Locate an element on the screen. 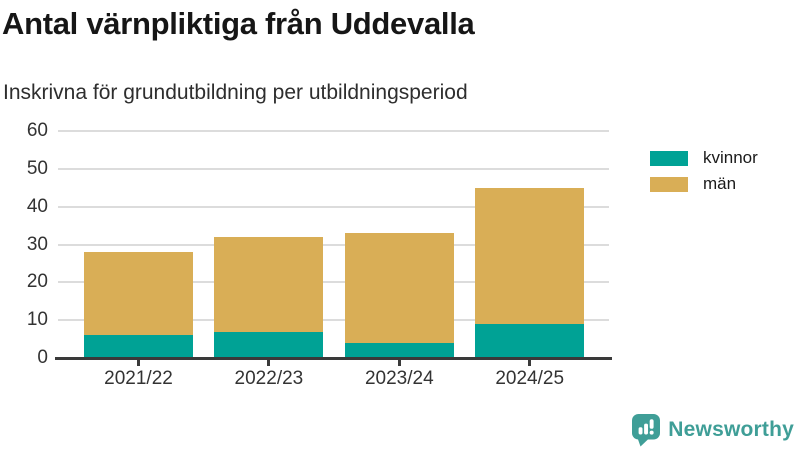 The height and width of the screenshot is (450, 800). y-axis-tick-label: 50 is located at coordinates (37, 168).